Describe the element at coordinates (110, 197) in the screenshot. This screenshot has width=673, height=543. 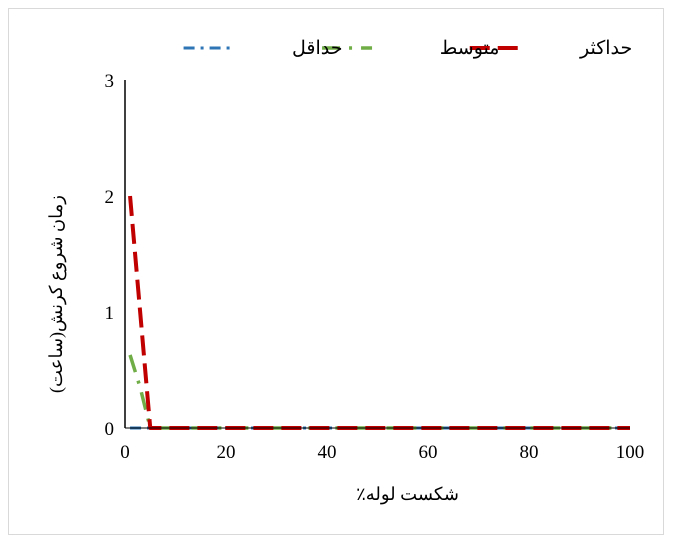
I see `y-tick-label: 2` at that location.